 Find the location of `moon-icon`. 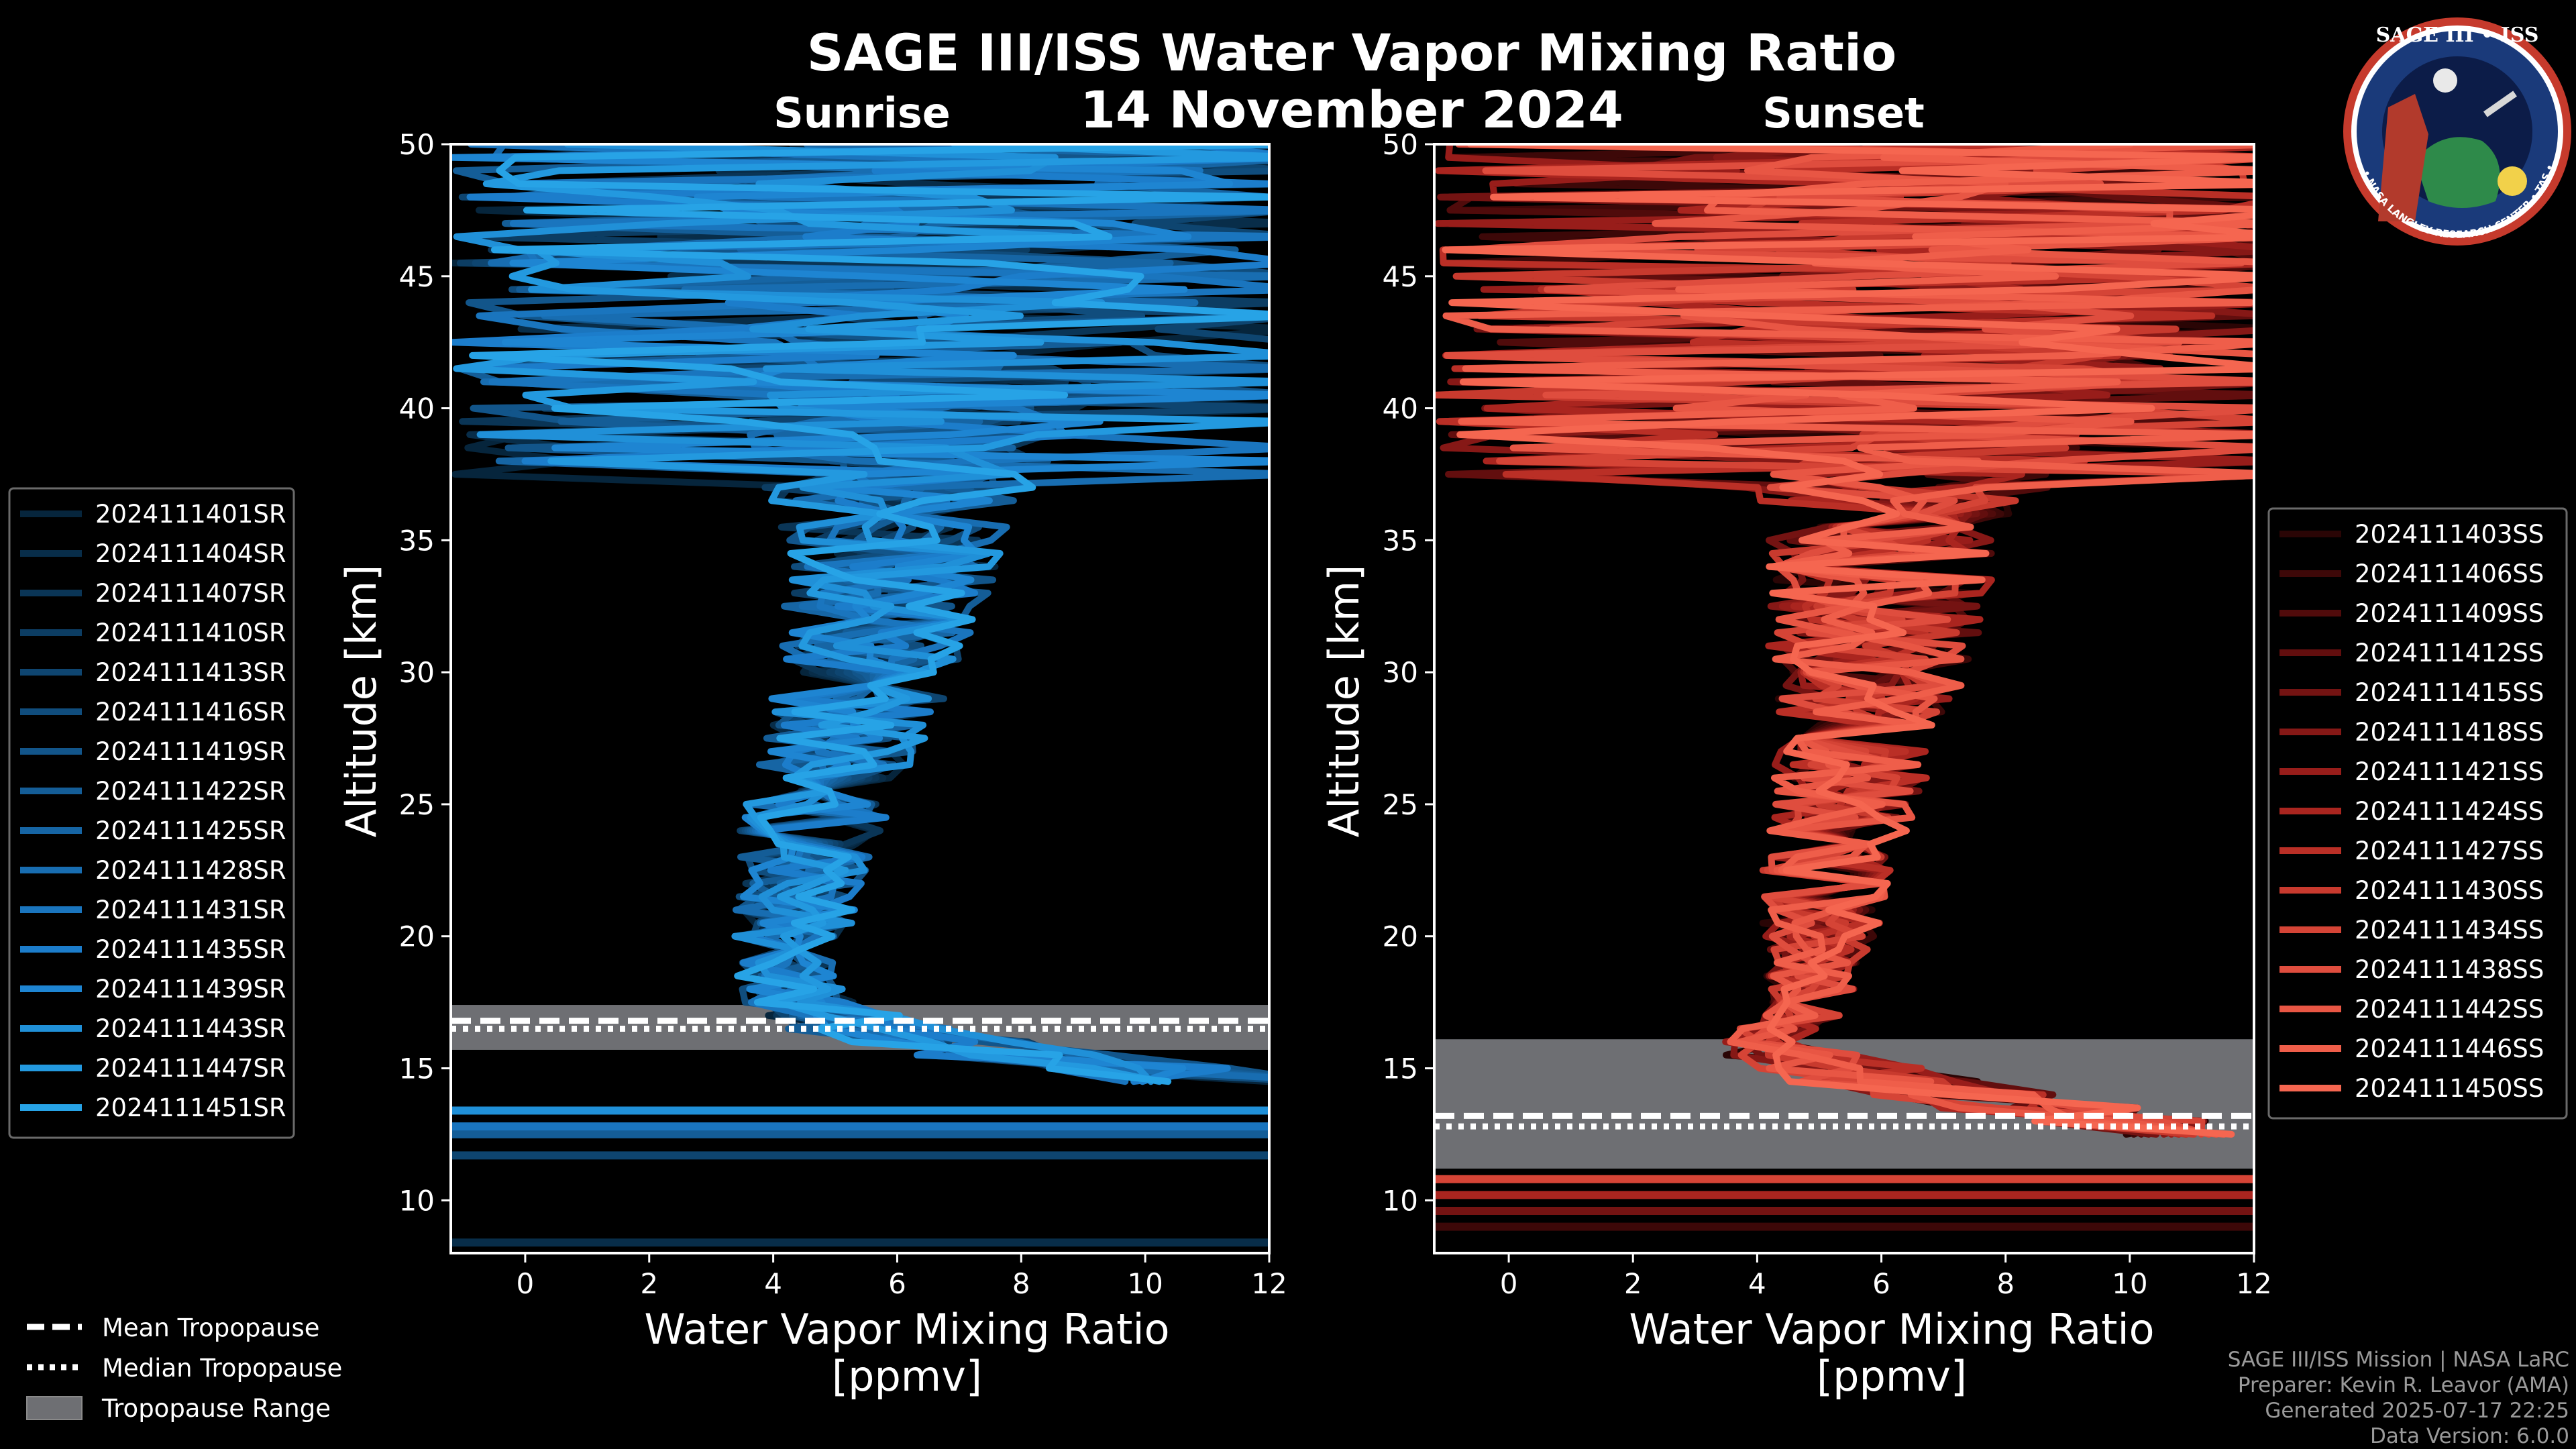

moon-icon is located at coordinates (2445, 80).